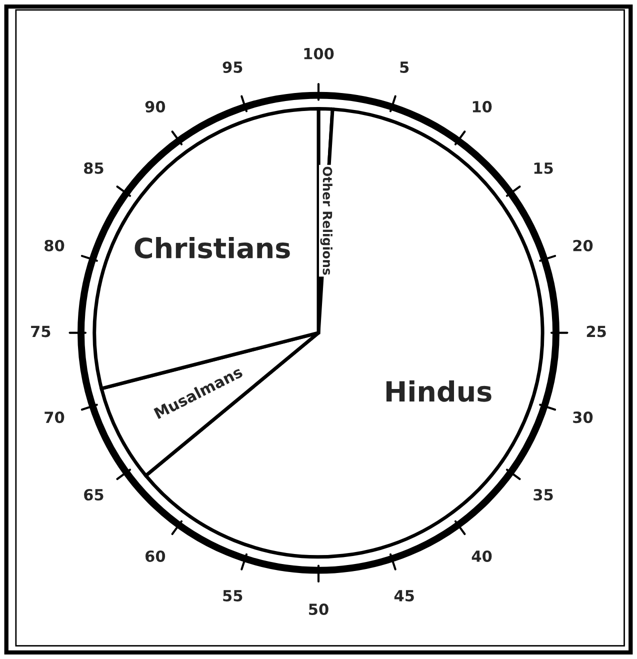 This screenshot has width=637, height=659. I want to click on text: 45, so click(404, 596).